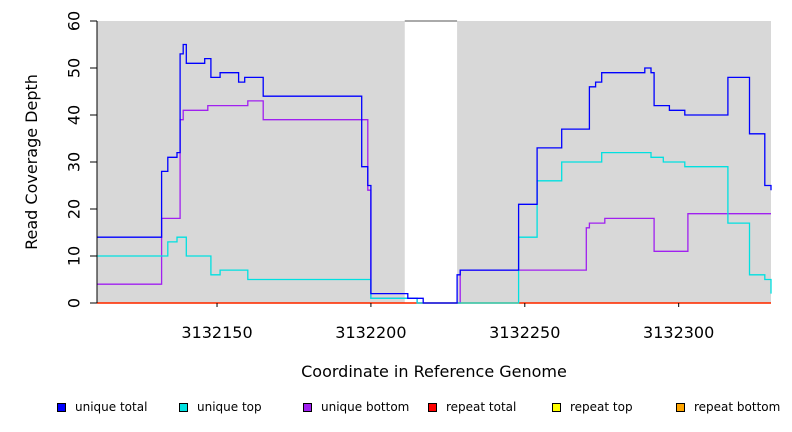  Describe the element at coordinates (74, 256) in the screenshot. I see `y-tick-label: 10` at that location.